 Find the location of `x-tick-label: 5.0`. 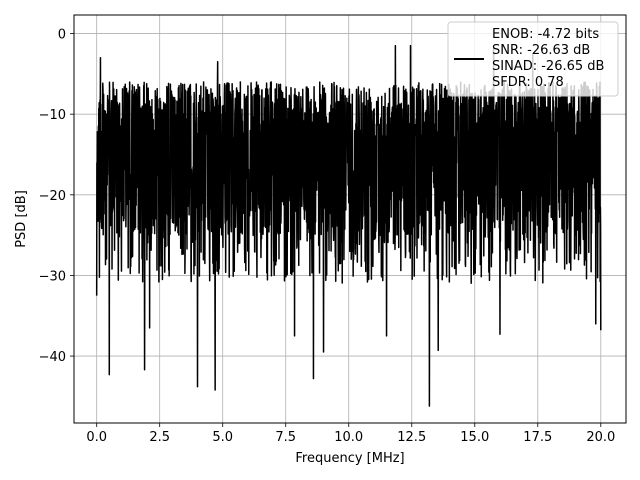

x-tick-label: 5.0 is located at coordinates (222, 437).